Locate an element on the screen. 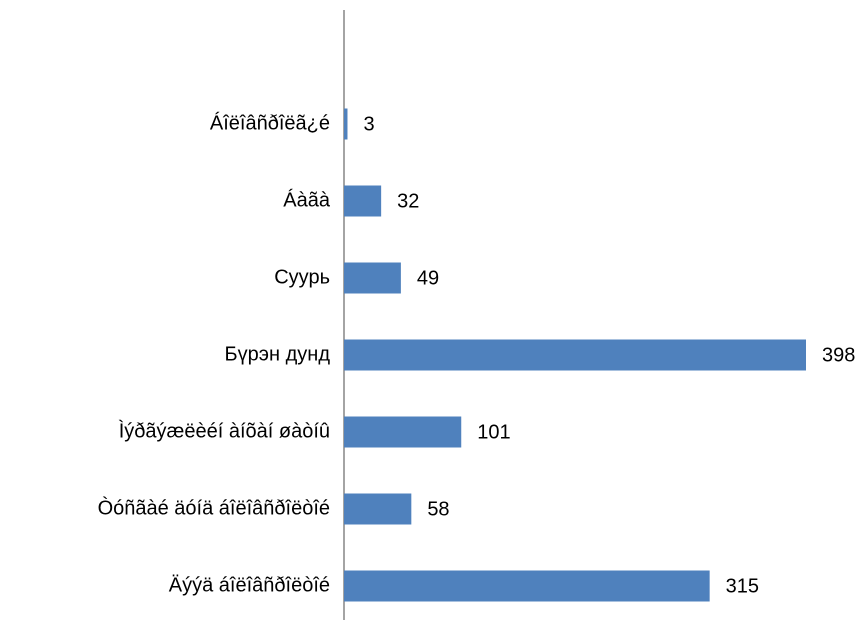 This screenshot has width=868, height=620. value-label: 398 is located at coordinates (838, 355).